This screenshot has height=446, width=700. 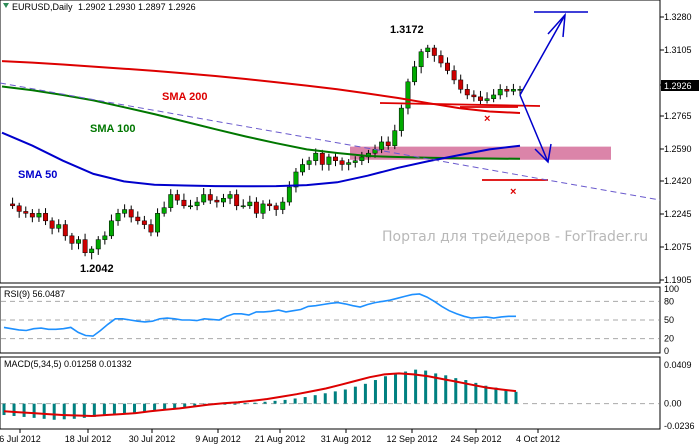 I want to click on x-tick-label: 24 Sep 2012, so click(x=475, y=439).